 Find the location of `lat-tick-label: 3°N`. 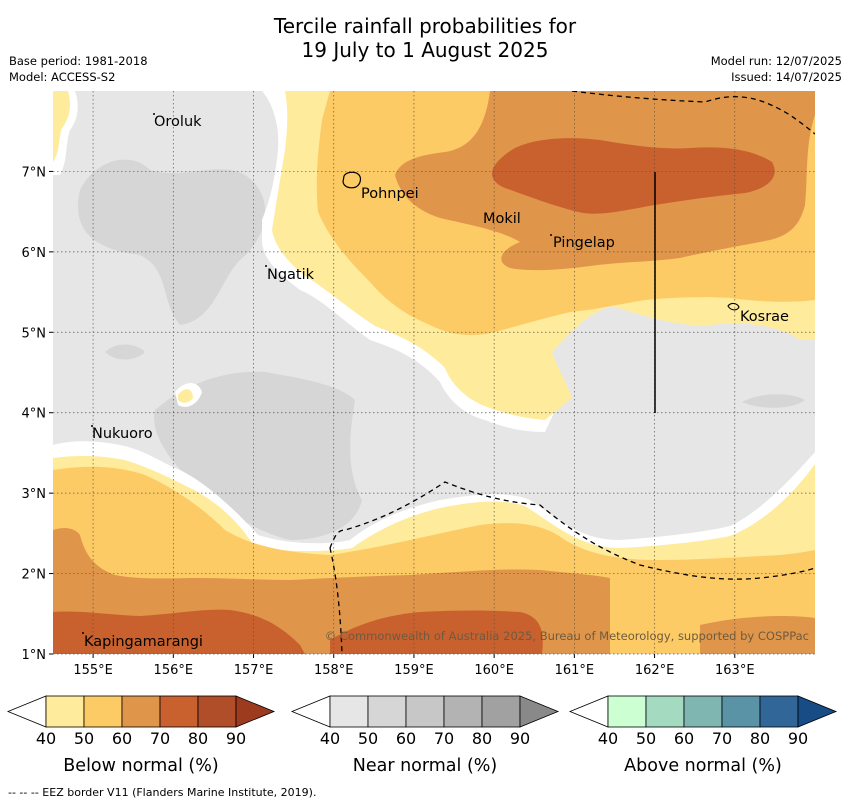

lat-tick-label: 3°N is located at coordinates (34, 494).